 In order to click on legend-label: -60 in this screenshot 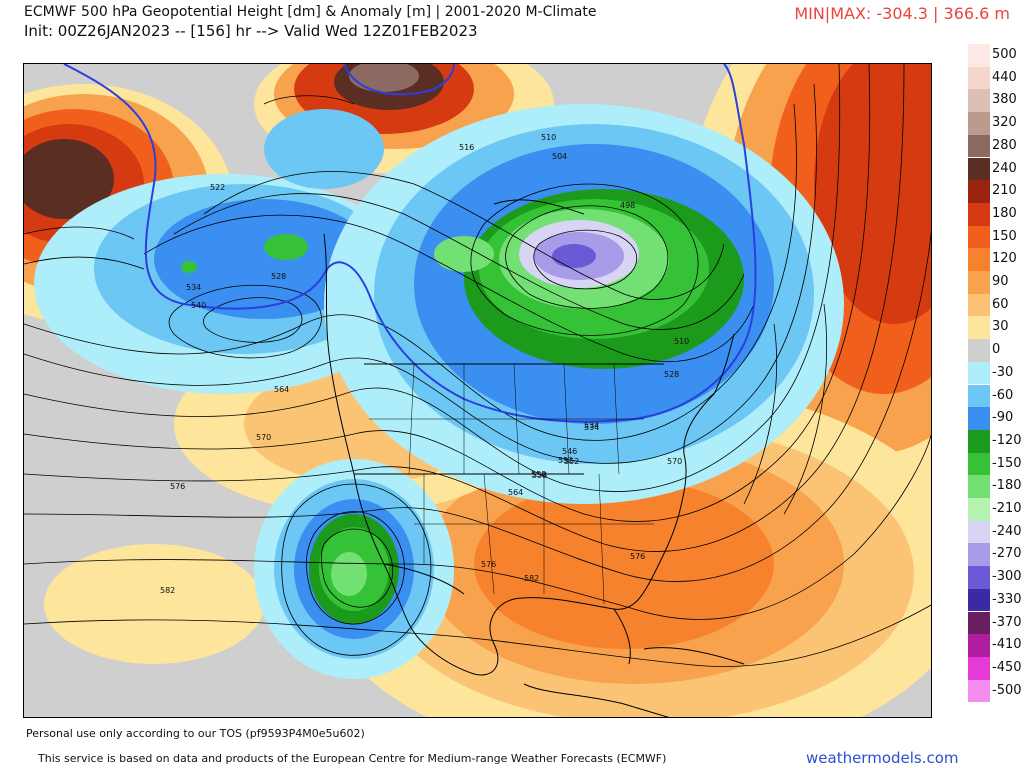, I will do `click(1003, 395)`.